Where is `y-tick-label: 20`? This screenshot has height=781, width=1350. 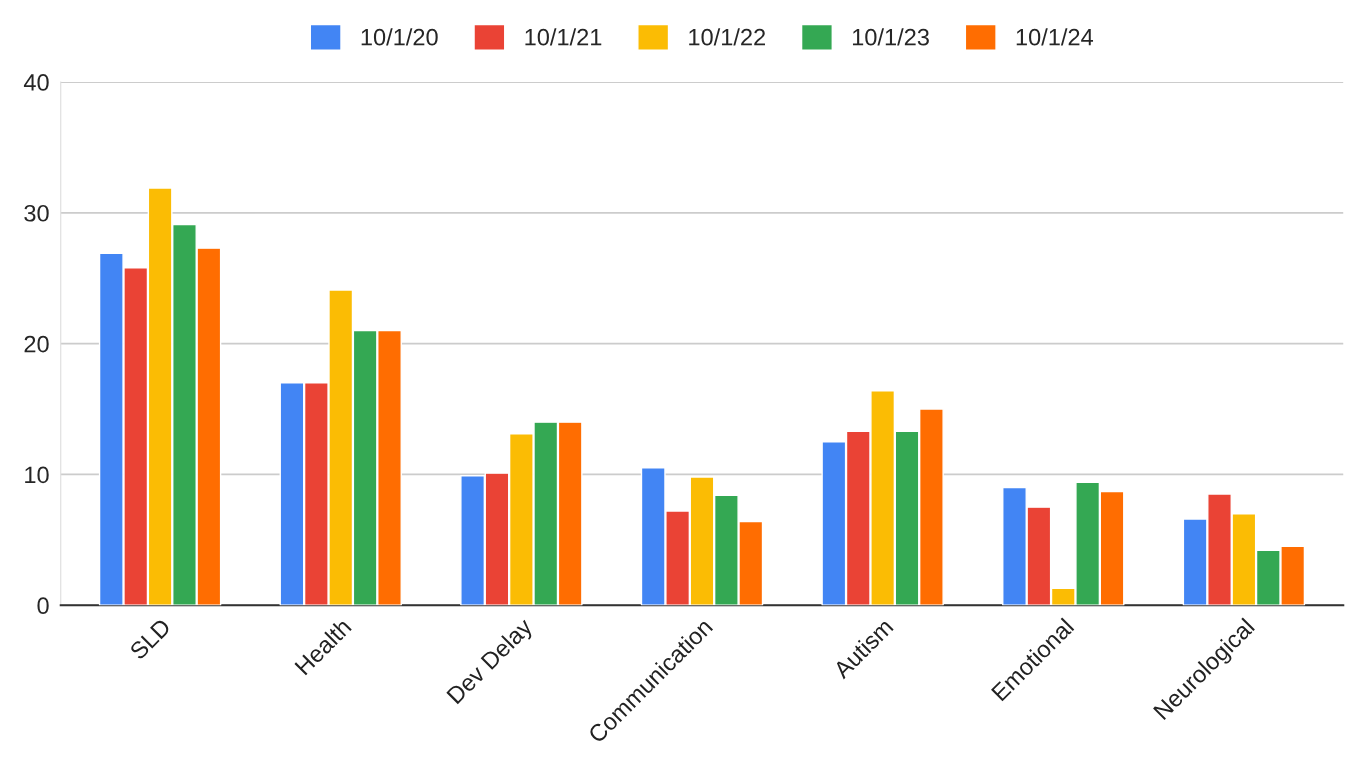
y-tick-label: 20 is located at coordinates (36, 344).